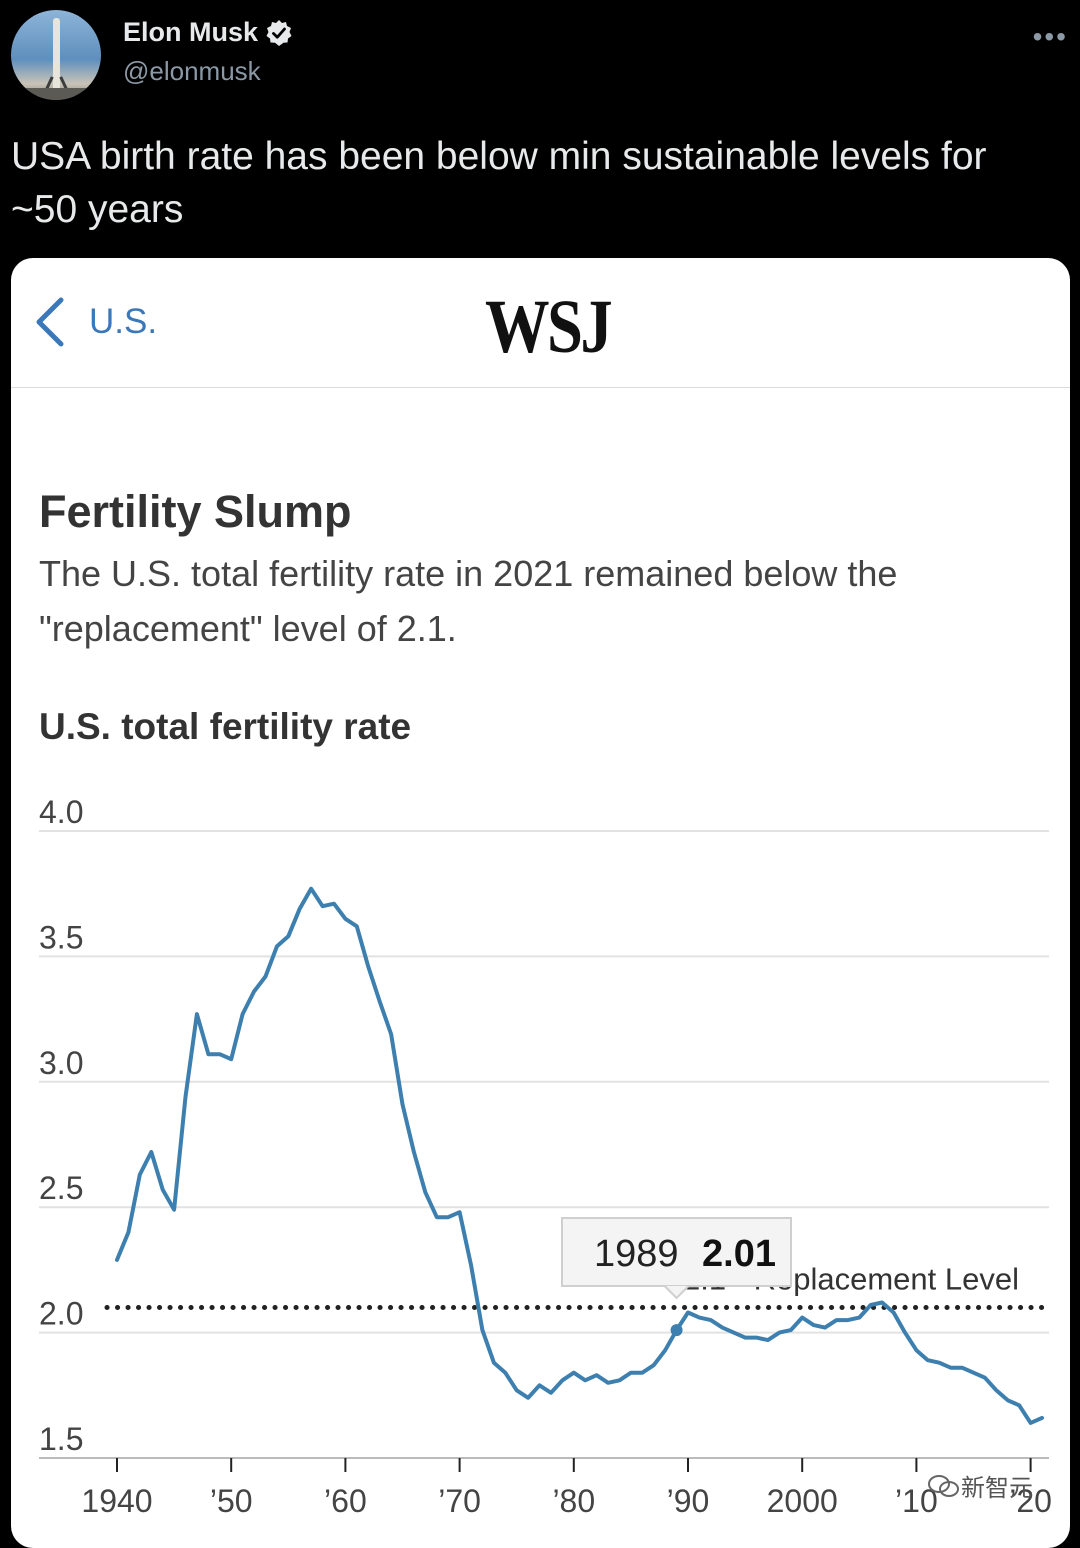 This screenshot has height=1548, width=1080. I want to click on author-name: Elon Musk, so click(191, 32).